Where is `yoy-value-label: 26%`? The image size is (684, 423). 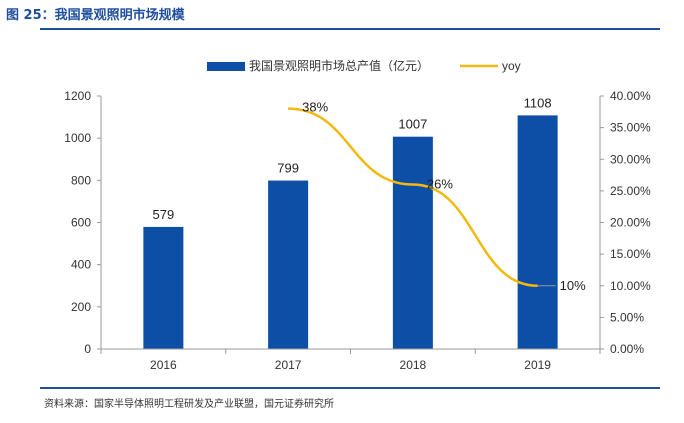
yoy-value-label: 26% is located at coordinates (440, 184).